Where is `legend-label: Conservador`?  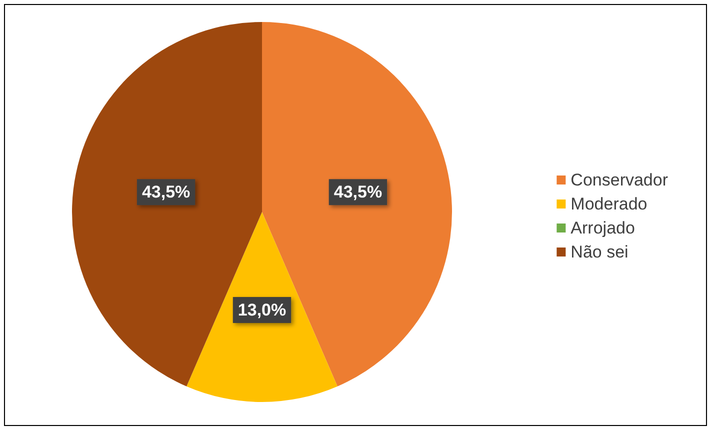 legend-label: Conservador is located at coordinates (619, 180).